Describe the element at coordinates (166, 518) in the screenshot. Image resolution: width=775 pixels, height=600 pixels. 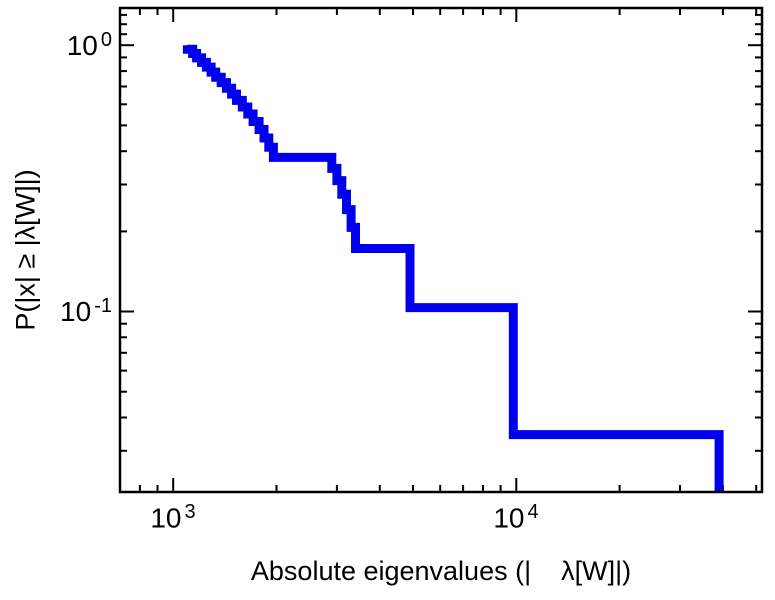
I see `x-tick-1e3-base: 10` at that location.